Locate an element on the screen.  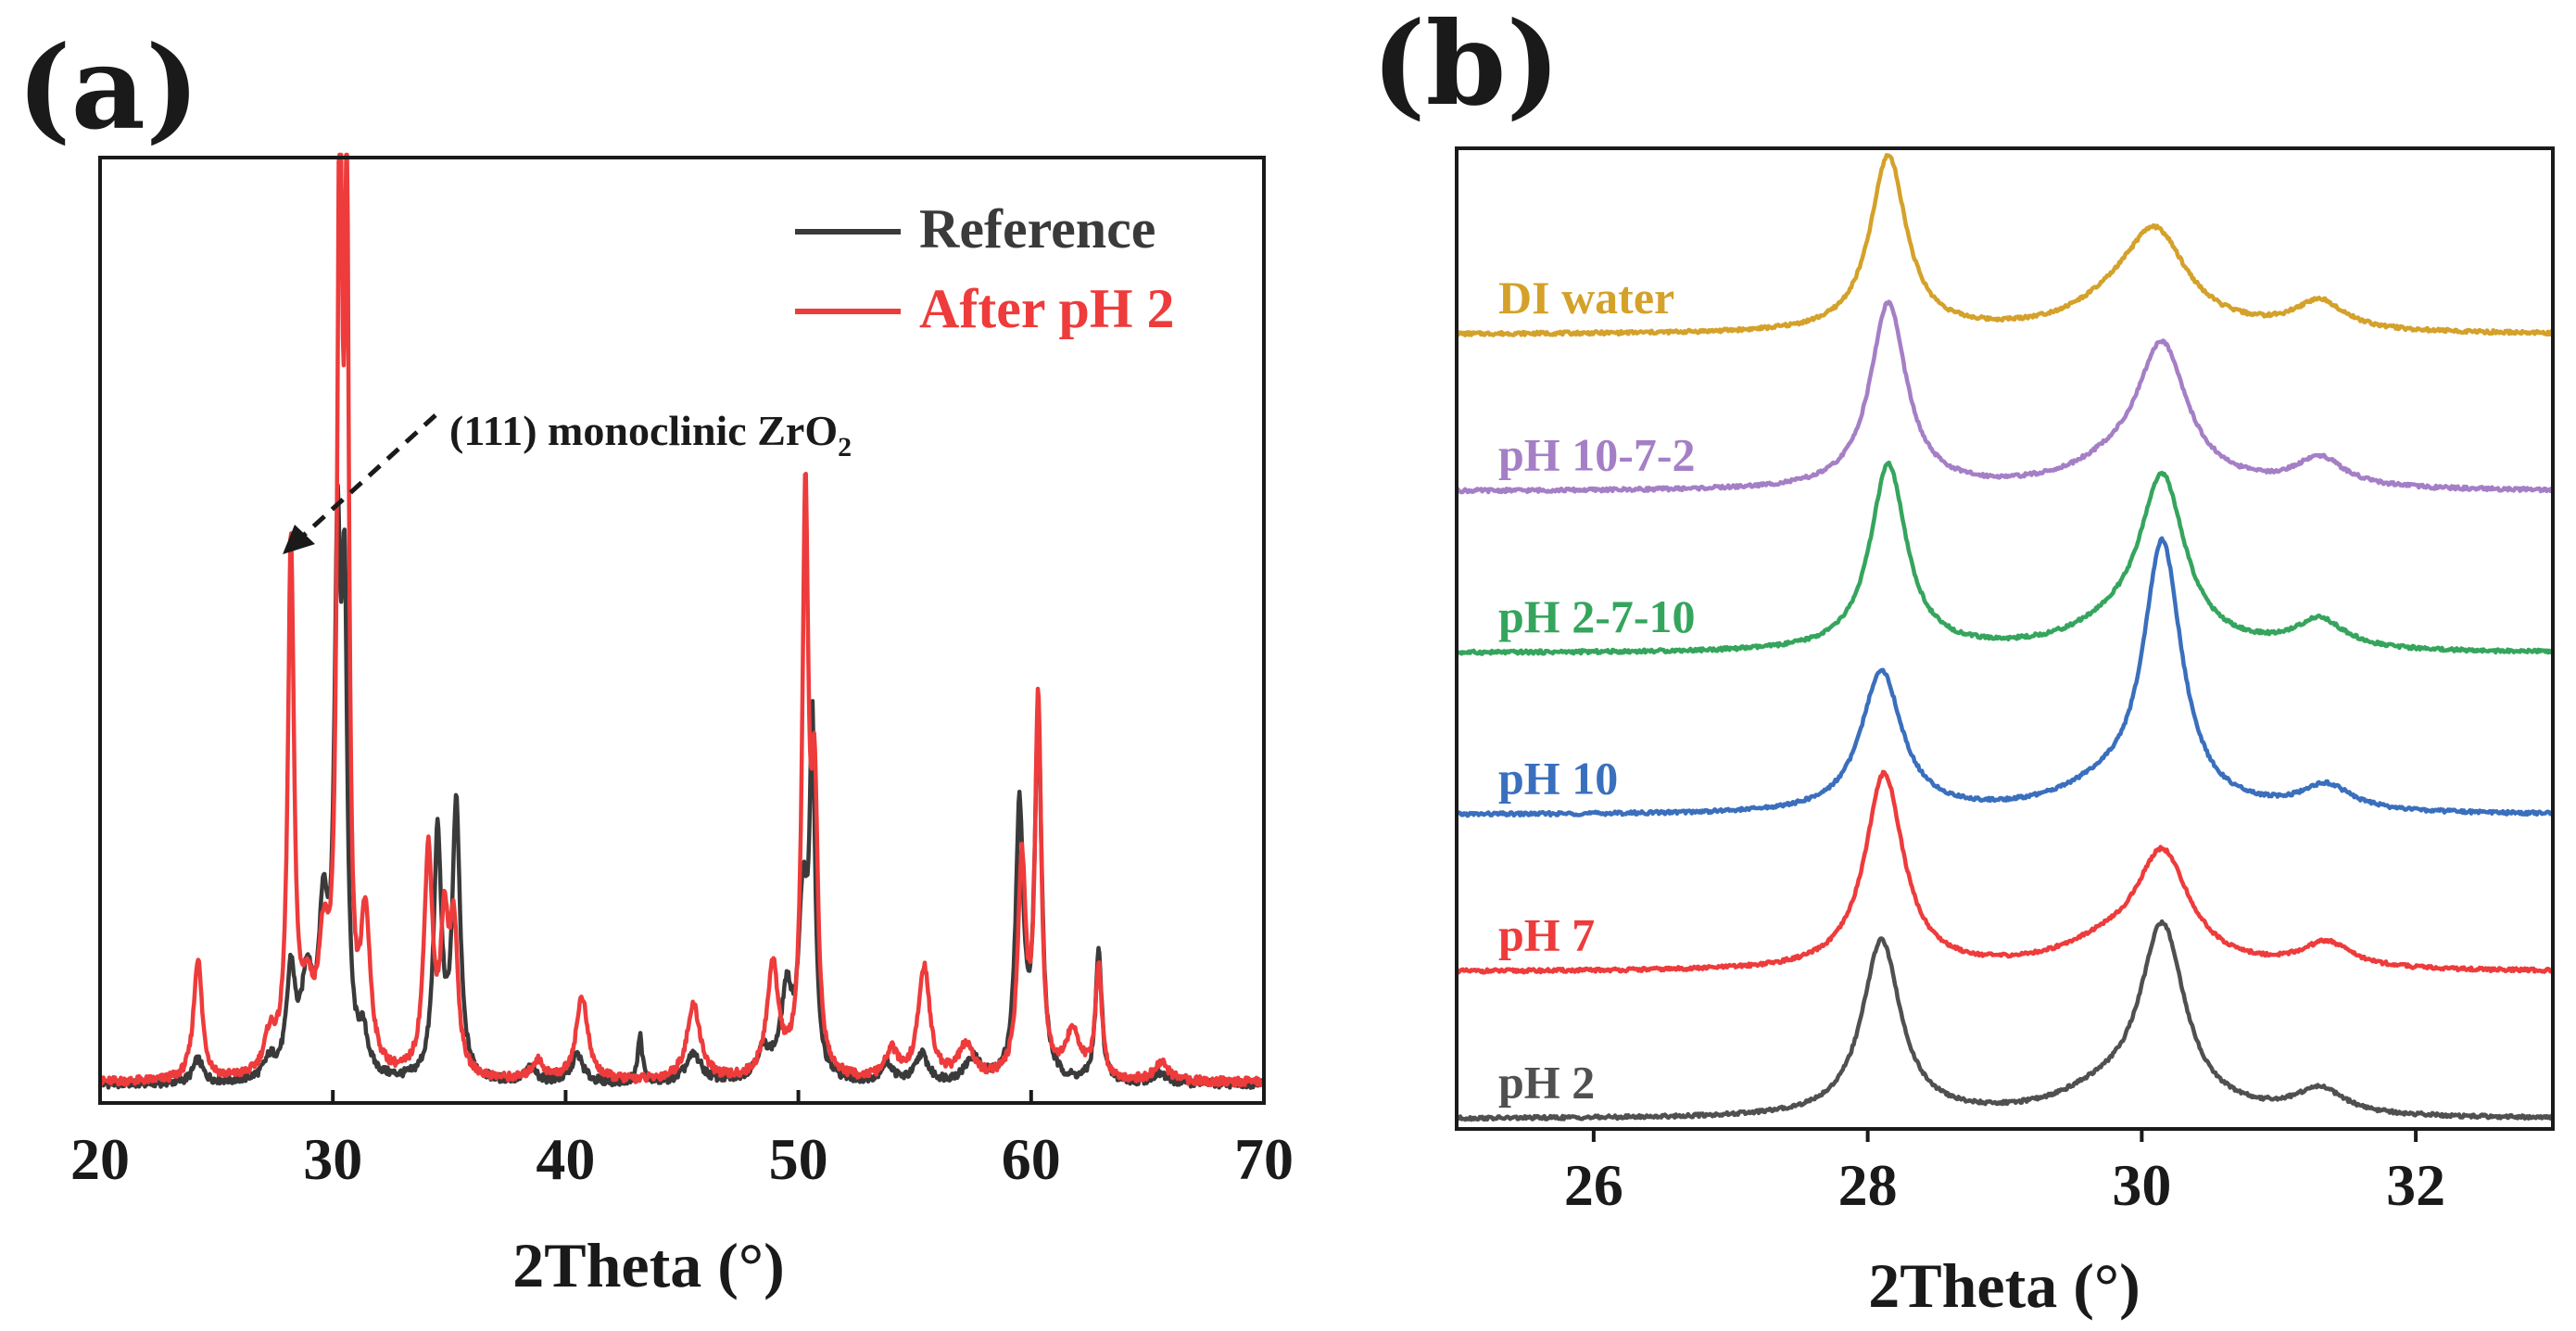
series-label-ph-10: pH 10 is located at coordinates (1558, 778).